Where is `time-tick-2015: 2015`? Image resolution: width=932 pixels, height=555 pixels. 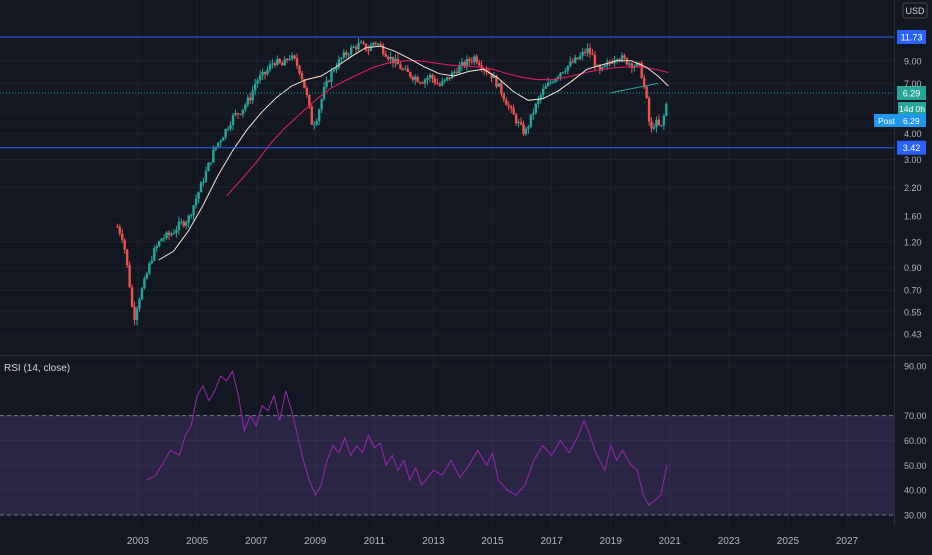 time-tick-2015: 2015 is located at coordinates (492, 541).